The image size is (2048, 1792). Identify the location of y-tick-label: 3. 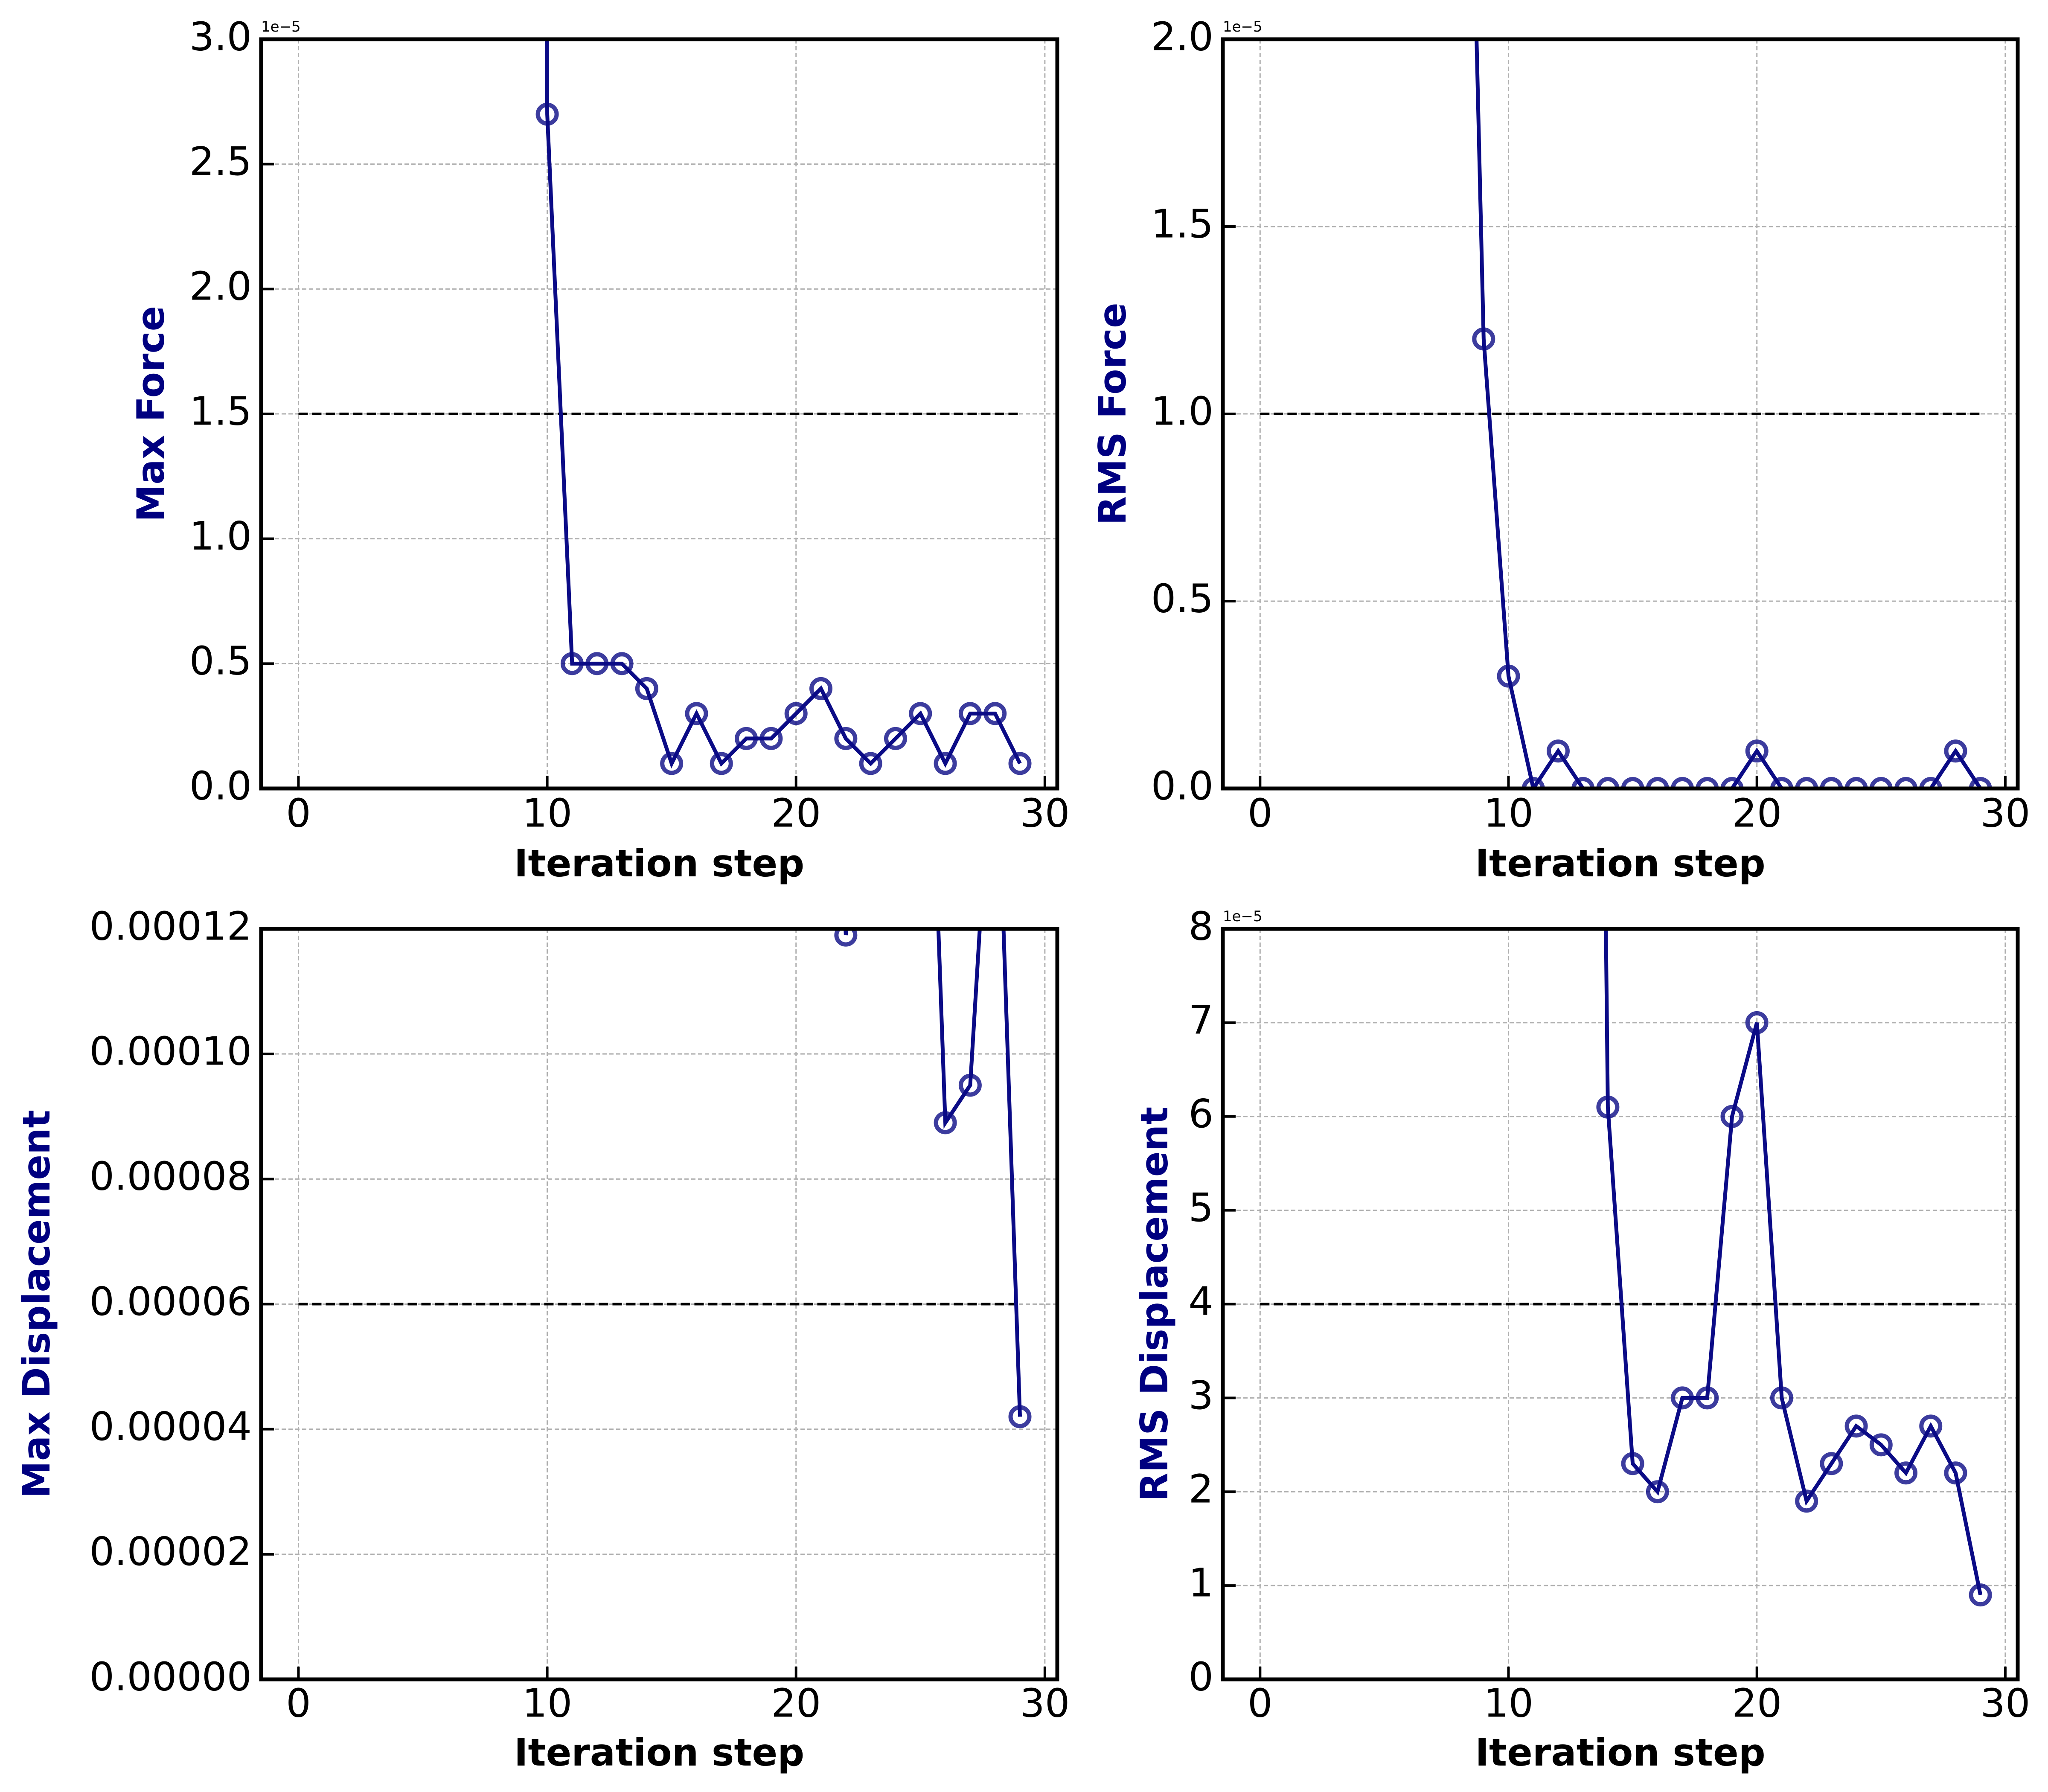
(1200, 1395).